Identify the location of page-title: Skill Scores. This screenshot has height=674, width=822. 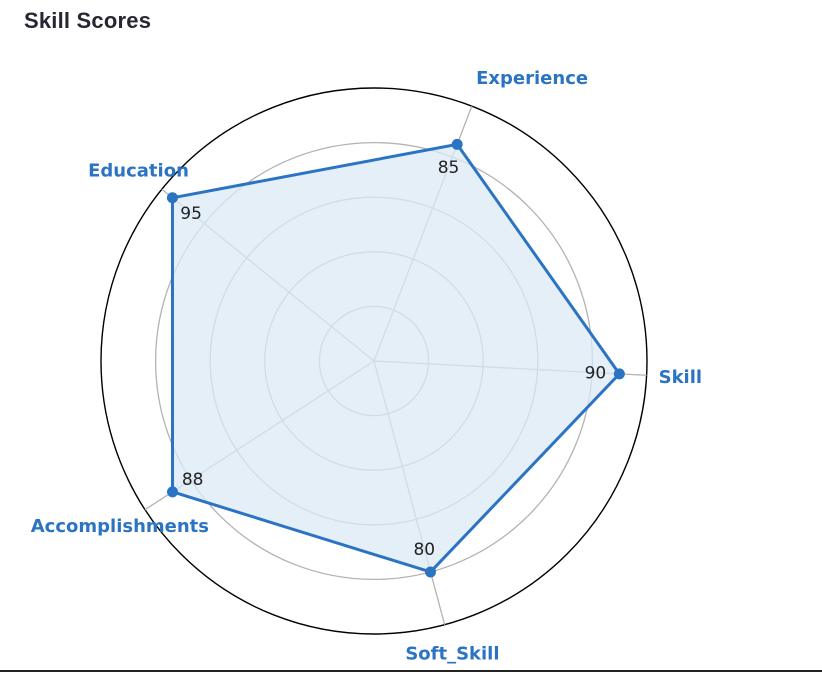
(88, 20).